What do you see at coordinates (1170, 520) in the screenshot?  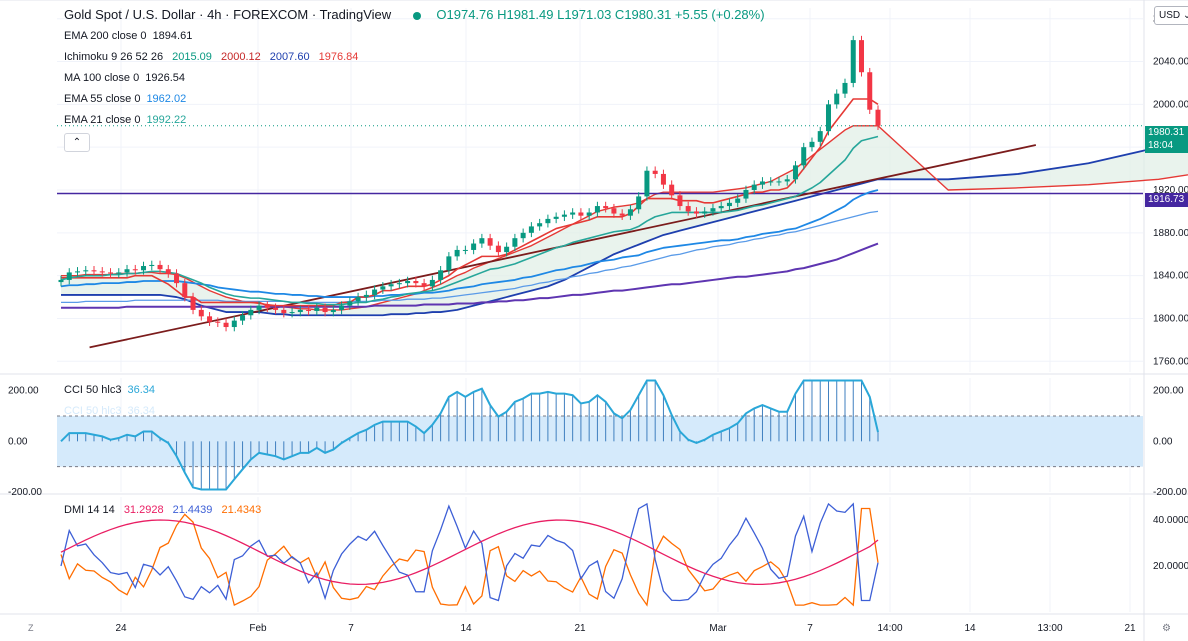 I see `dmi-tick-label: 40.0000` at bounding box center [1170, 520].